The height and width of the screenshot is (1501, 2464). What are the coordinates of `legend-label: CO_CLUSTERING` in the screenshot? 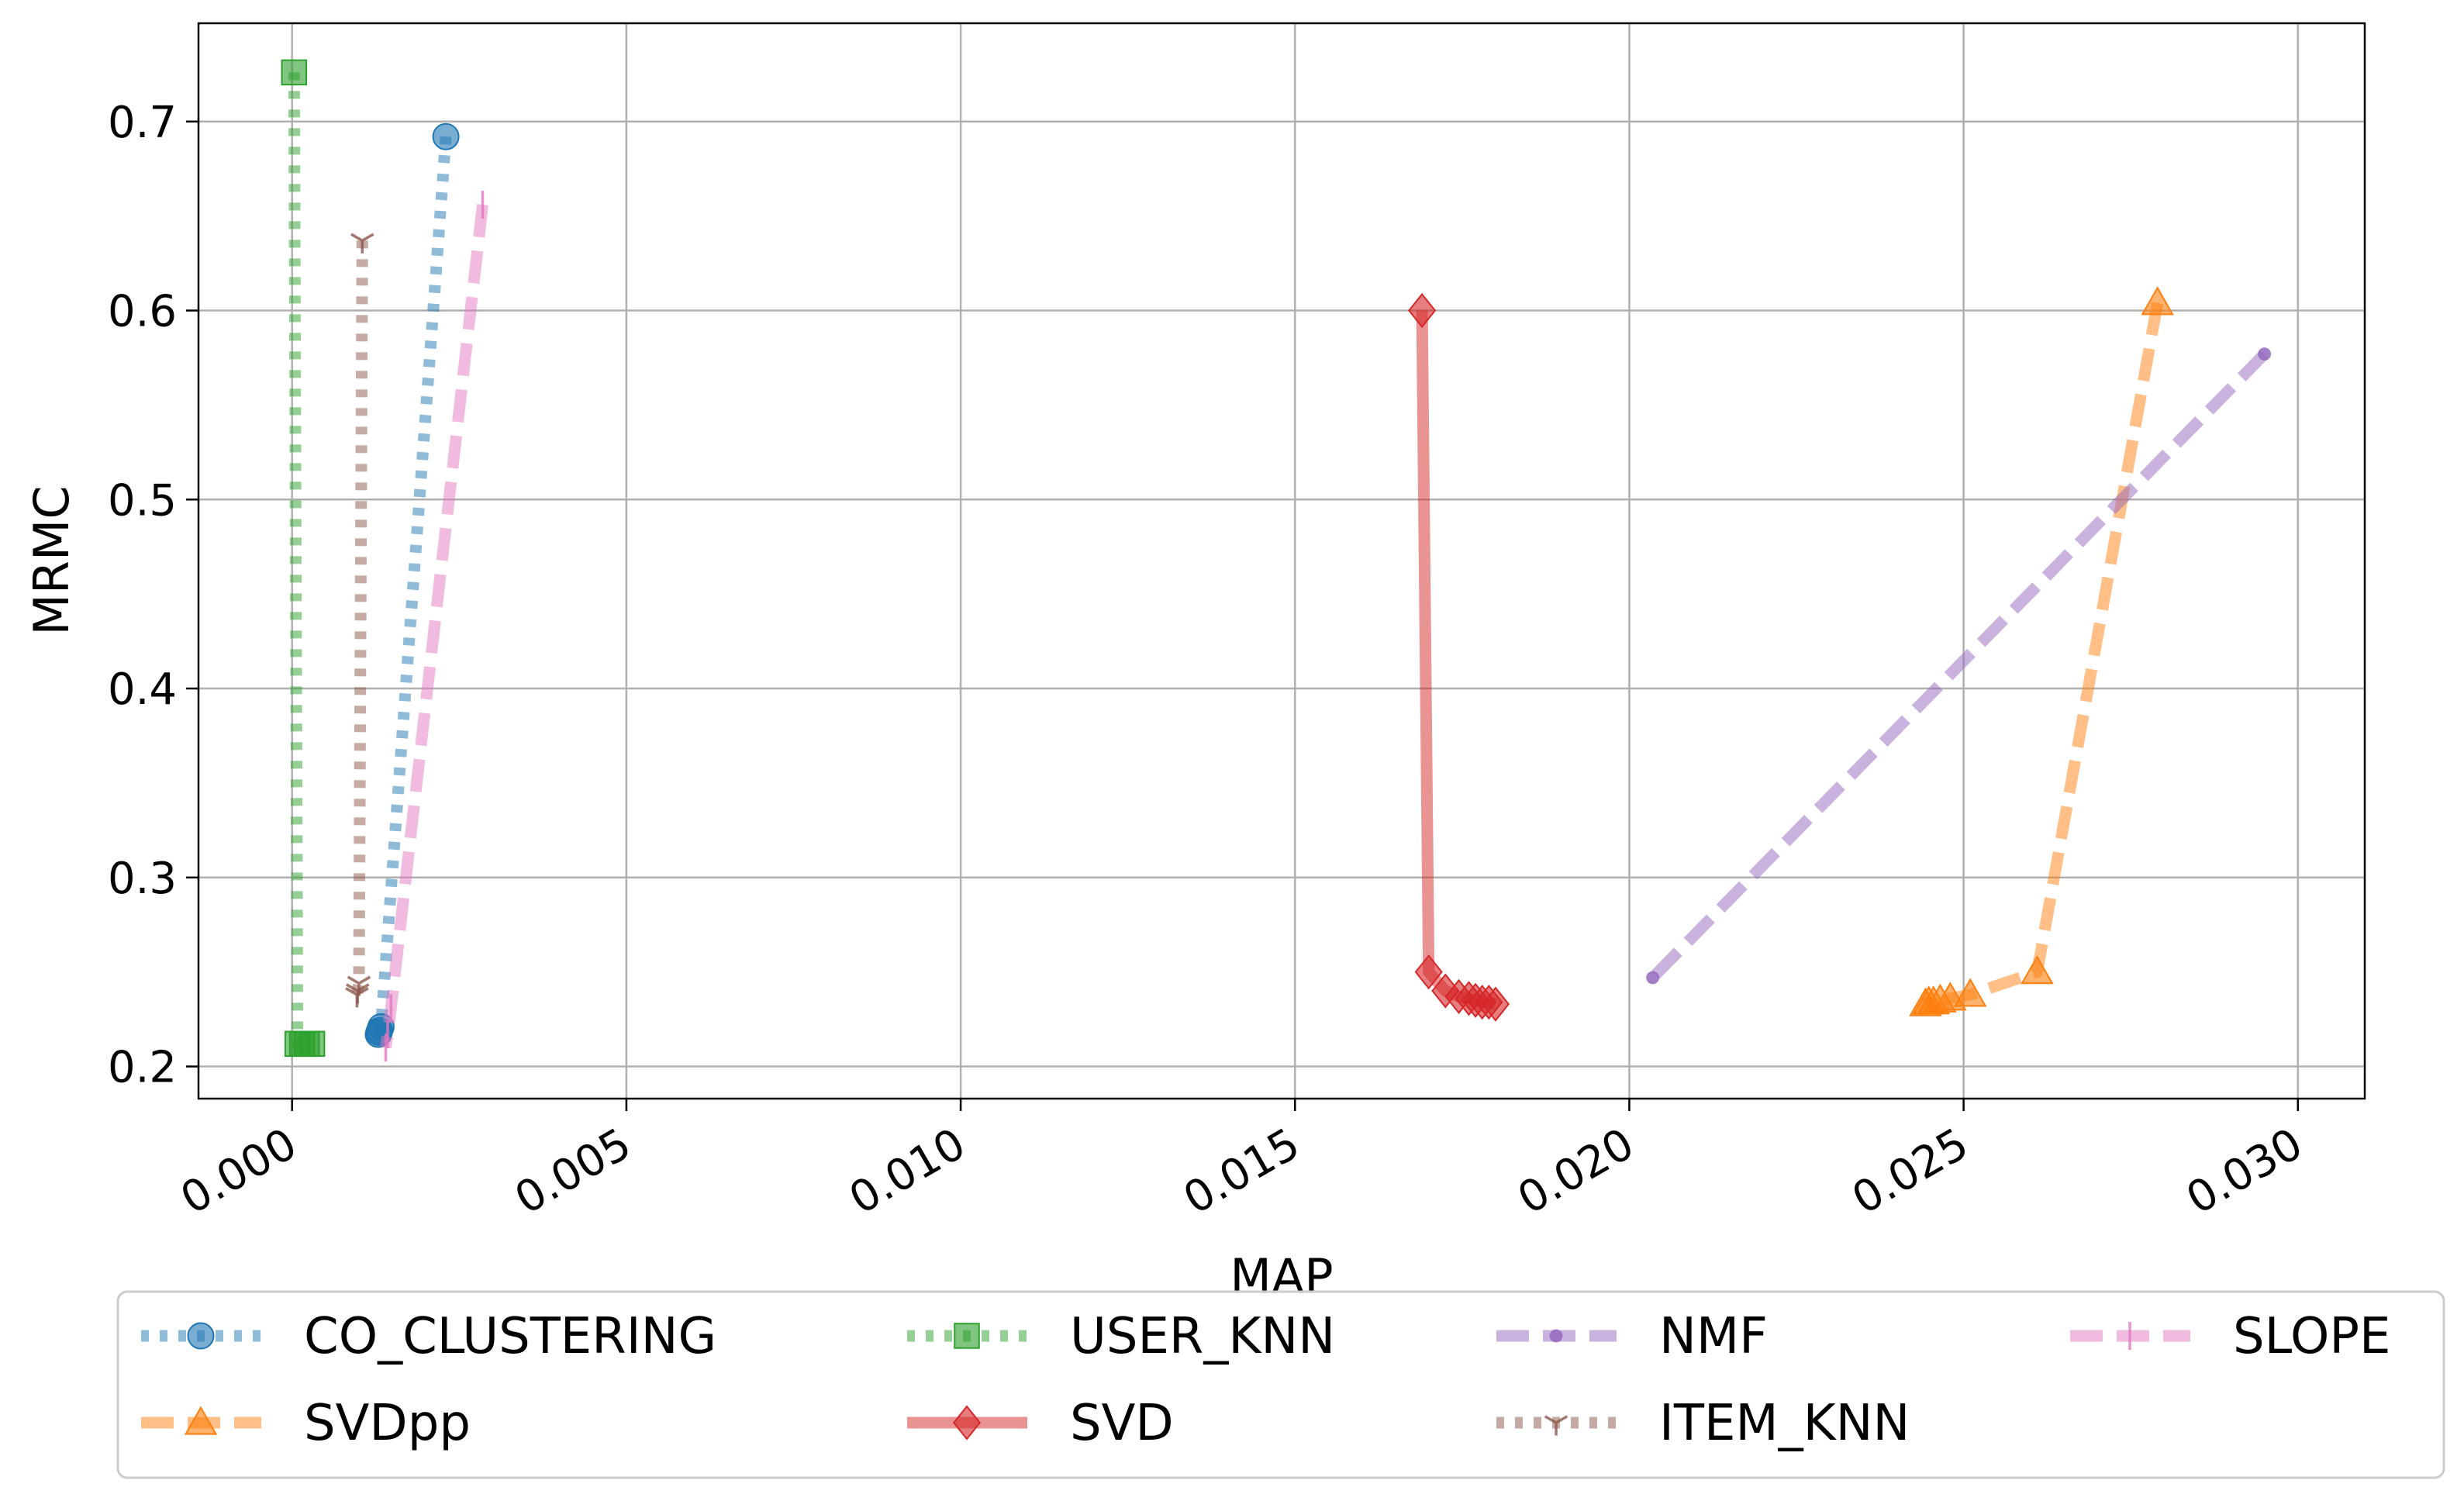 It's located at (510, 1336).